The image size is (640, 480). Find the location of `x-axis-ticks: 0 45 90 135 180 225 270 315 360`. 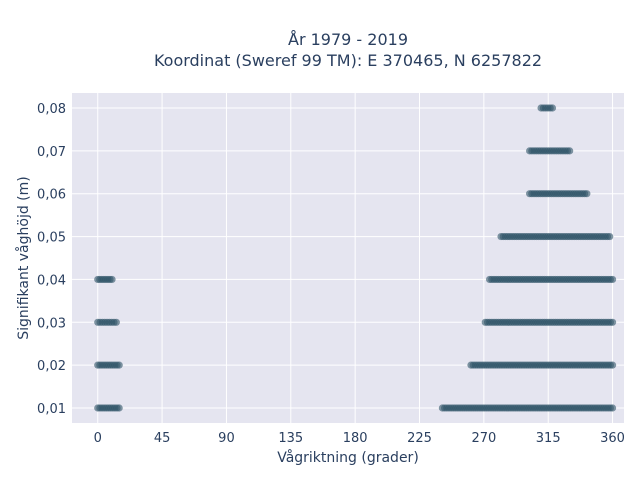

x-axis-ticks: 0 45 90 135 180 225 270 315 360 is located at coordinates (359, 438).